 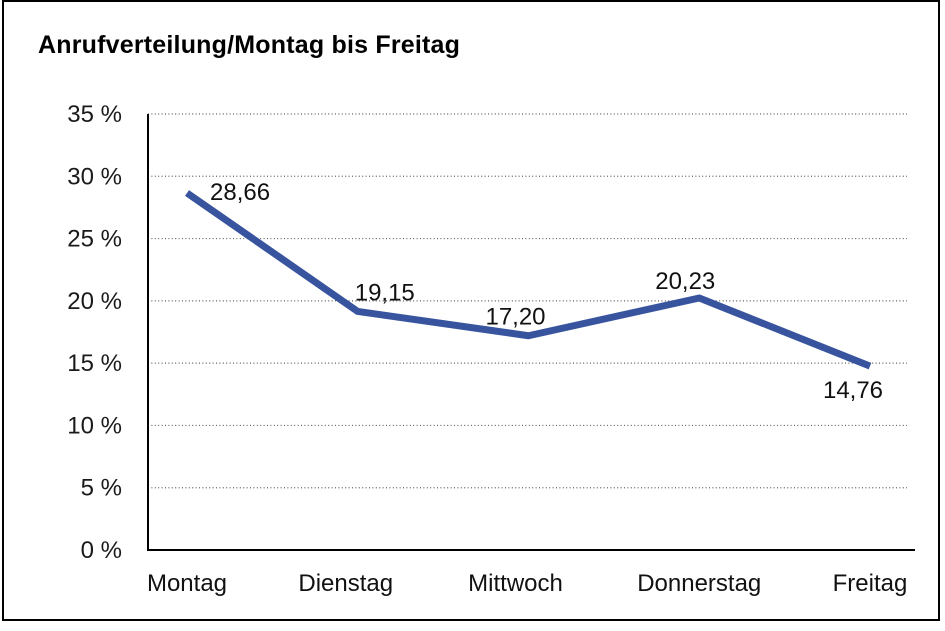 What do you see at coordinates (385, 292) in the screenshot?
I see `data-point-label: 19,15` at bounding box center [385, 292].